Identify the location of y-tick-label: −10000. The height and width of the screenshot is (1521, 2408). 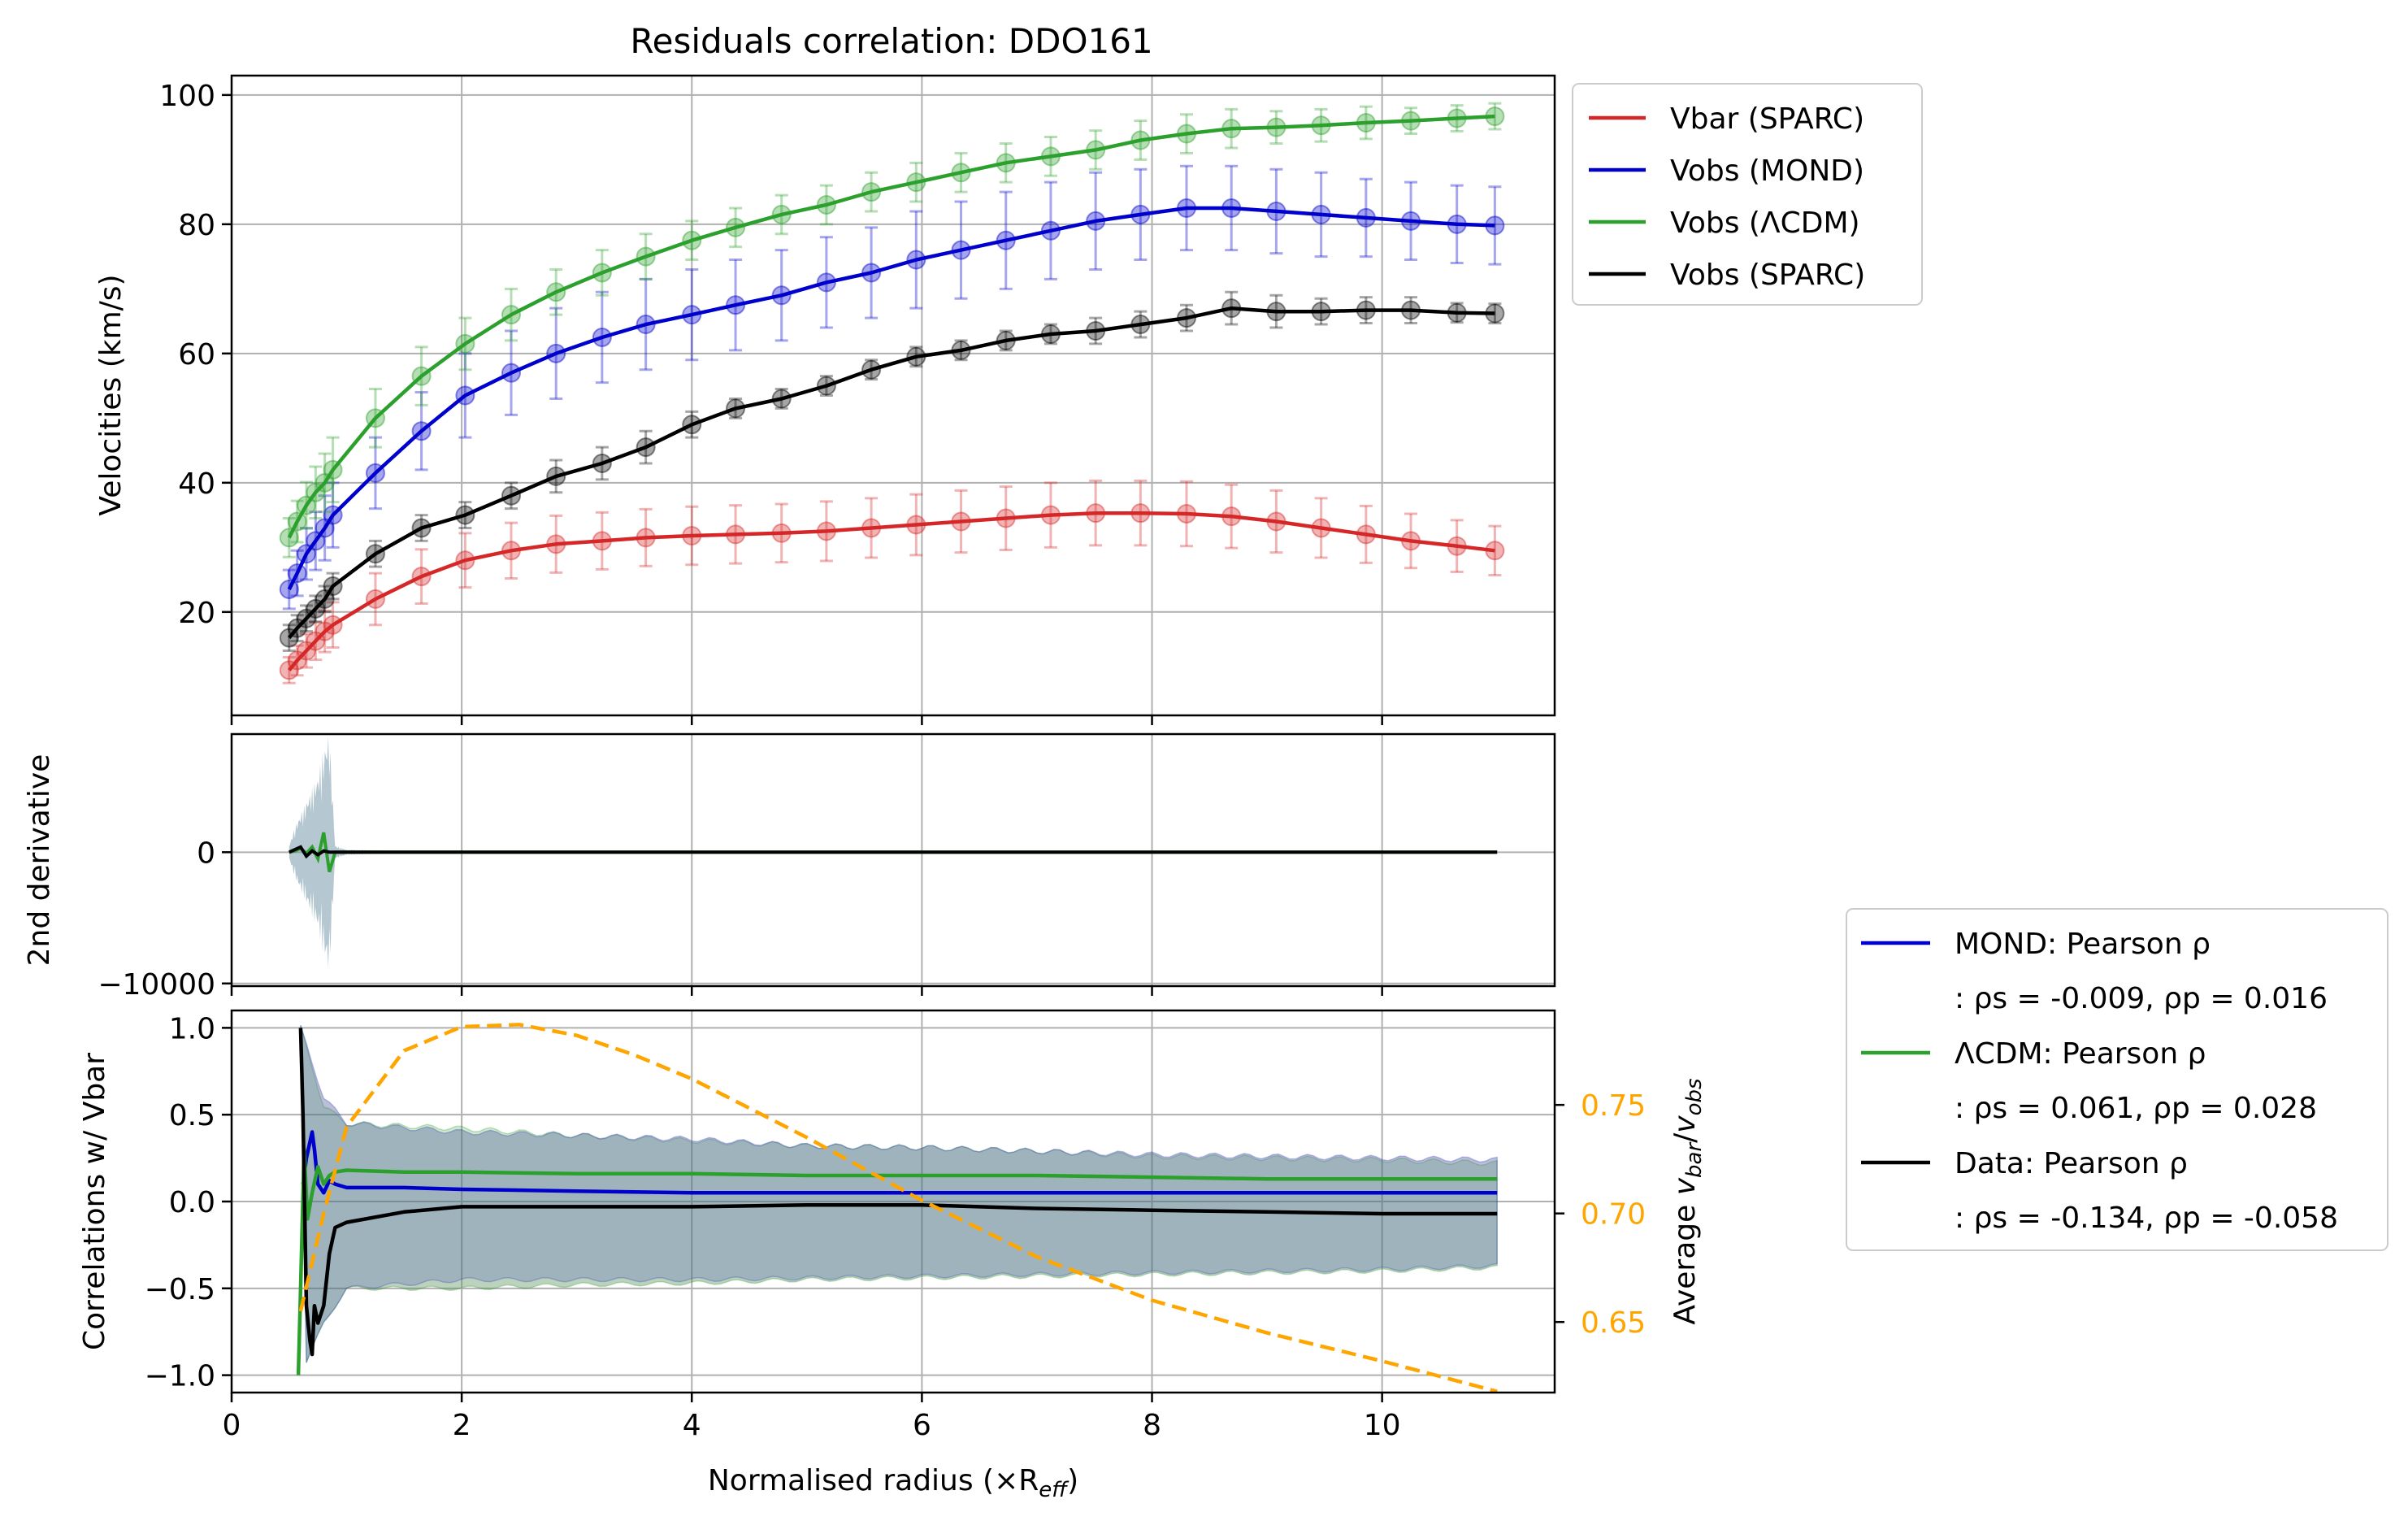
(156, 985).